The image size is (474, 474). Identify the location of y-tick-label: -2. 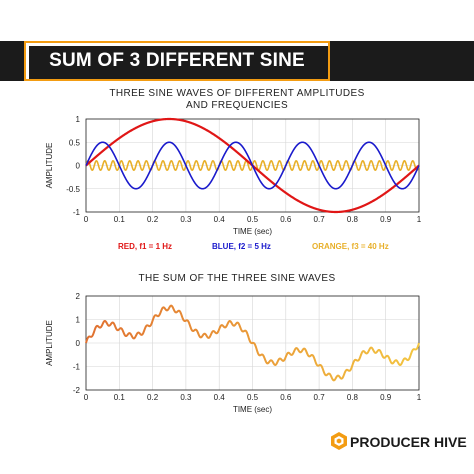
(77, 390).